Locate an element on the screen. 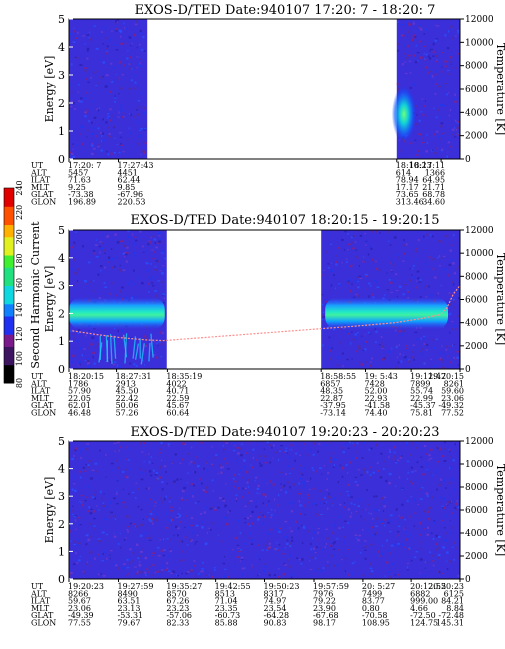 This screenshot has height=649, width=505. panel-1-table-cell: -73.38 is located at coordinates (81, 194).